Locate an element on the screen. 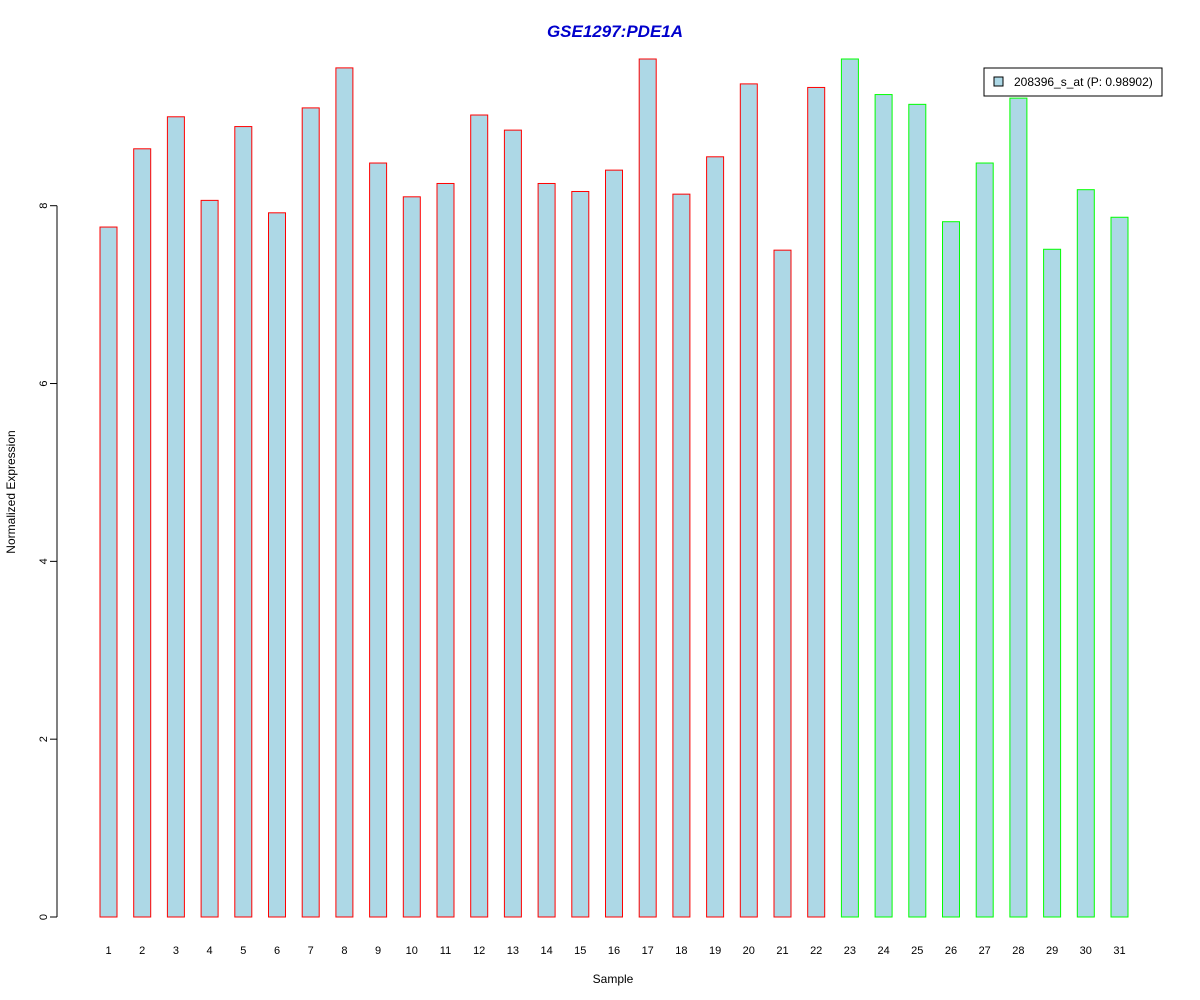  legend-label: 208396_s_at (P: 0.98902) is located at coordinates (1083, 82).